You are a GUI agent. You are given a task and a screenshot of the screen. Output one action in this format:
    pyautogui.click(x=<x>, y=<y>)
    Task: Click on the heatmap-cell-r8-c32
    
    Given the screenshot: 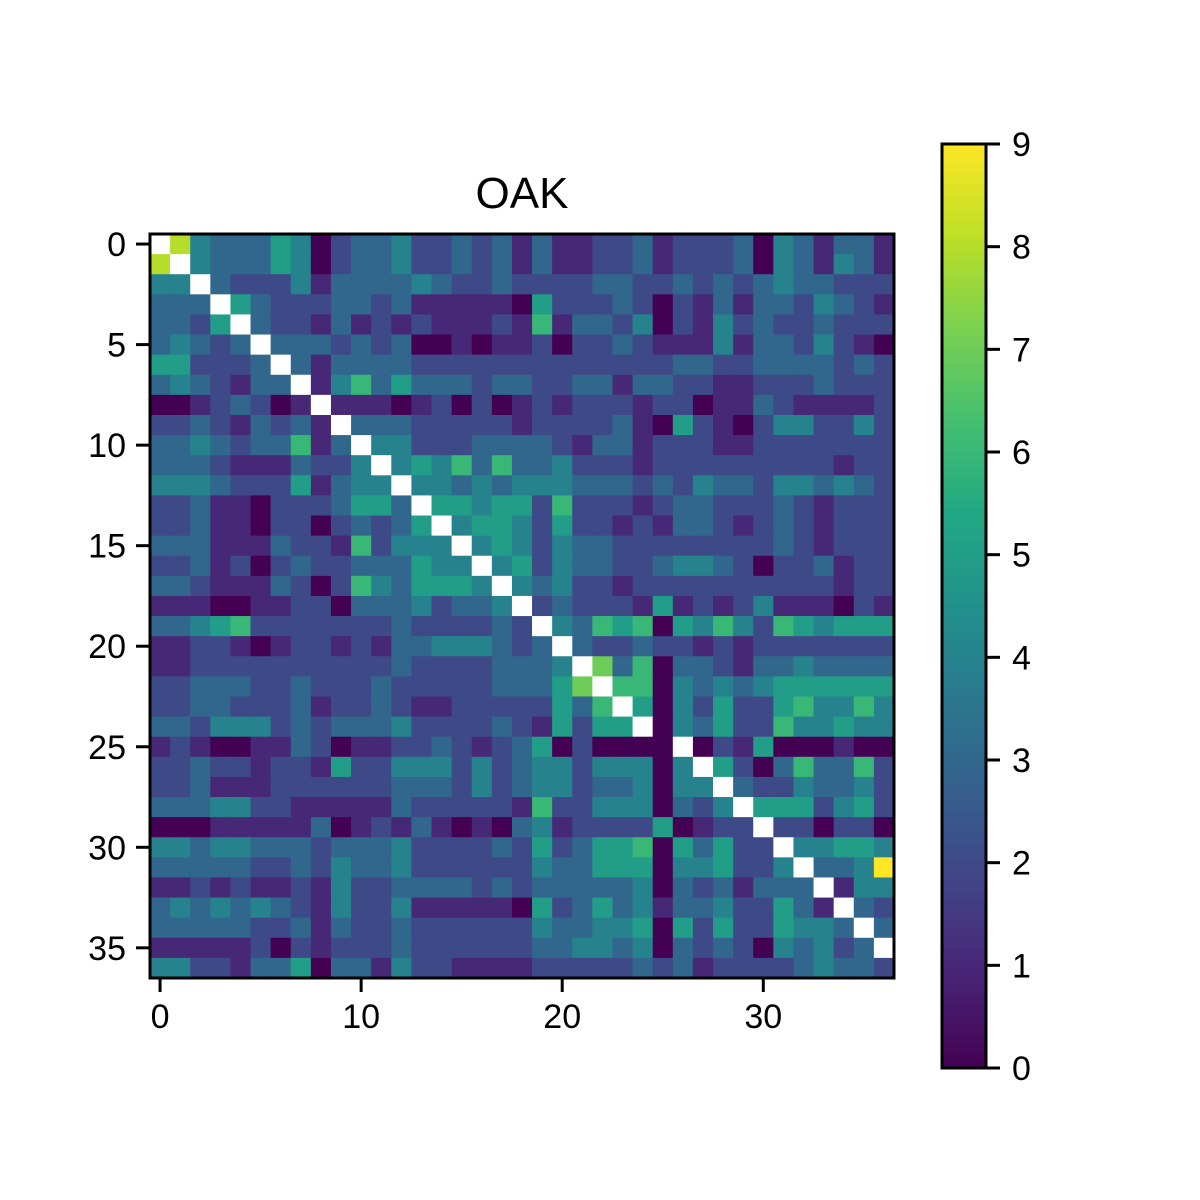 What is the action you would take?
    pyautogui.click(x=804, y=405)
    